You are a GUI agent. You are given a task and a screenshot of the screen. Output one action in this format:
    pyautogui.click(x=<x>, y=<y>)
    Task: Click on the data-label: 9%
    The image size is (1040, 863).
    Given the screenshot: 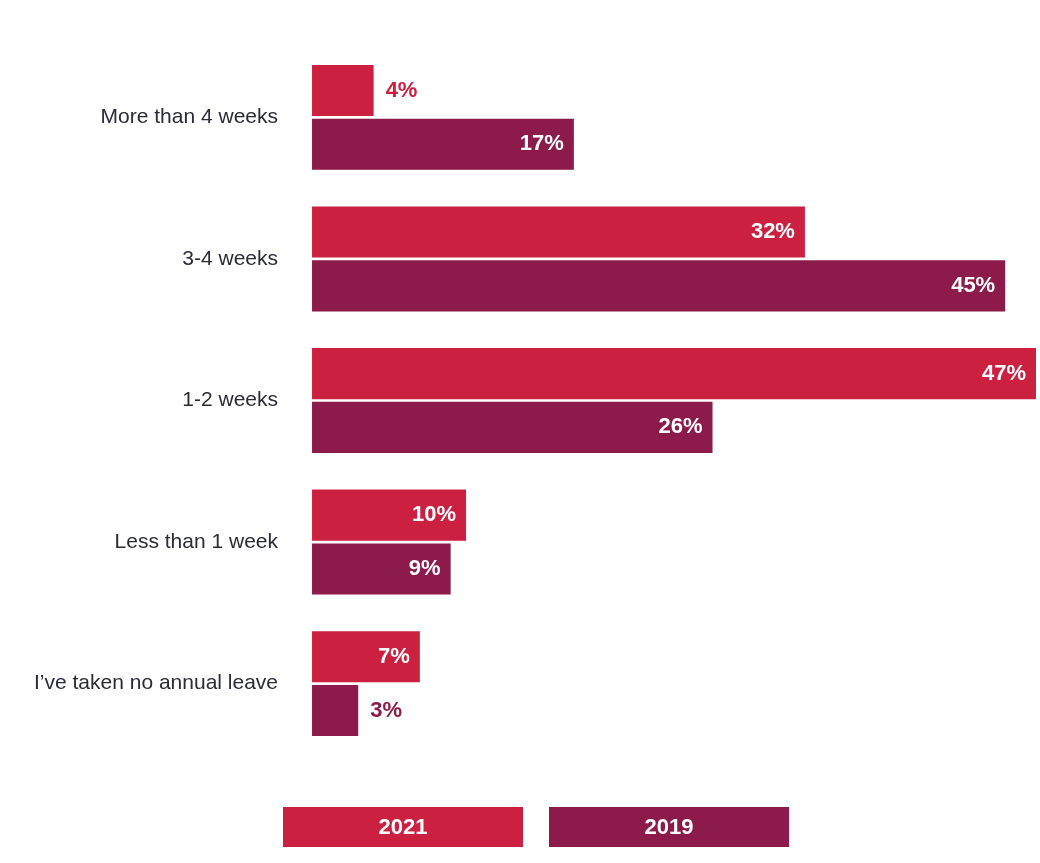 What is the action you would take?
    pyautogui.click(x=424, y=568)
    